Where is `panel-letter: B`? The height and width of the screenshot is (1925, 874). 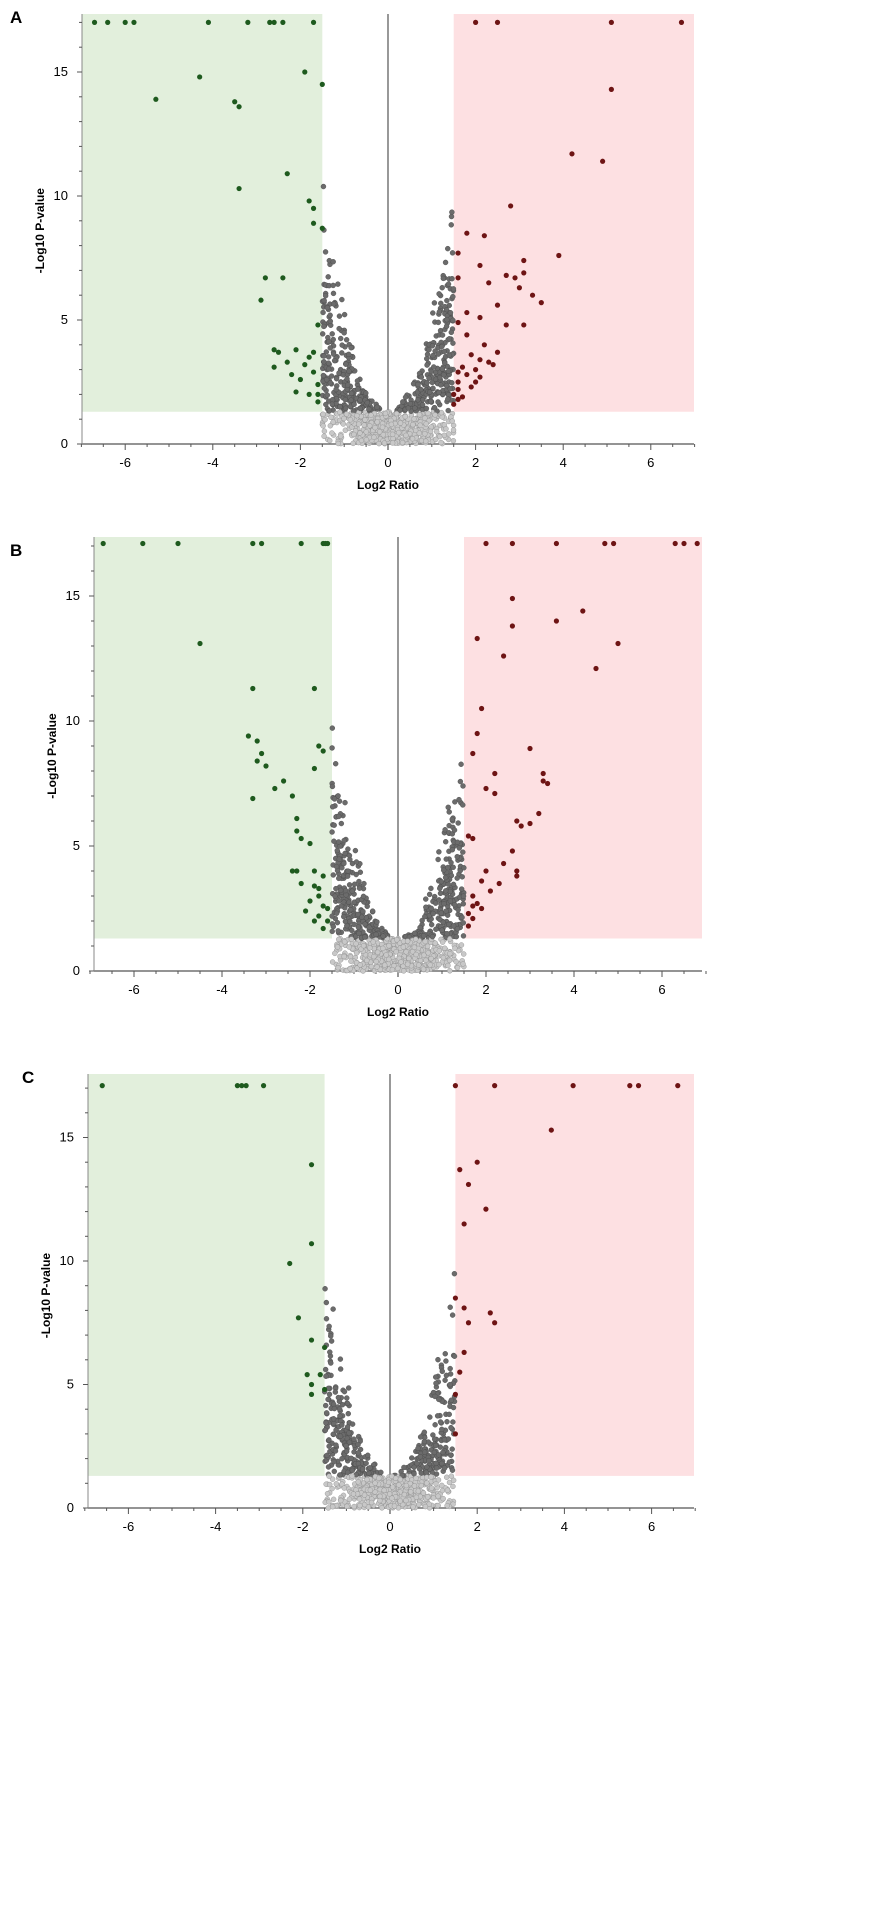
panel-letter: B is located at coordinates (16, 550).